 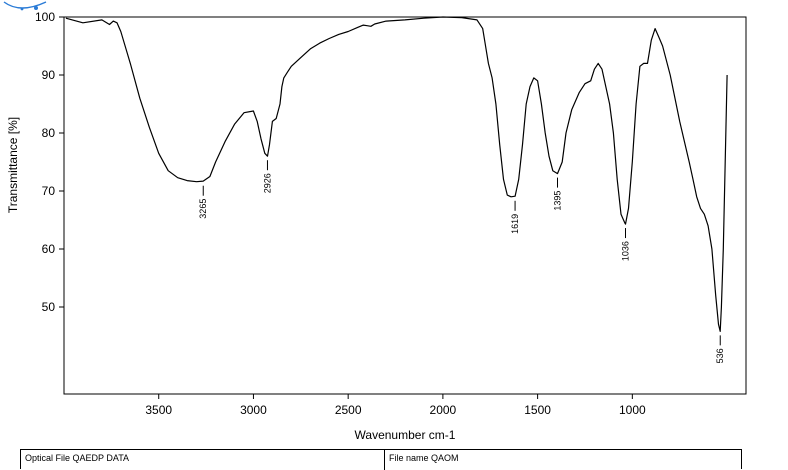 What do you see at coordinates (632, 410) in the screenshot?
I see `x-tick-label: 1000` at bounding box center [632, 410].